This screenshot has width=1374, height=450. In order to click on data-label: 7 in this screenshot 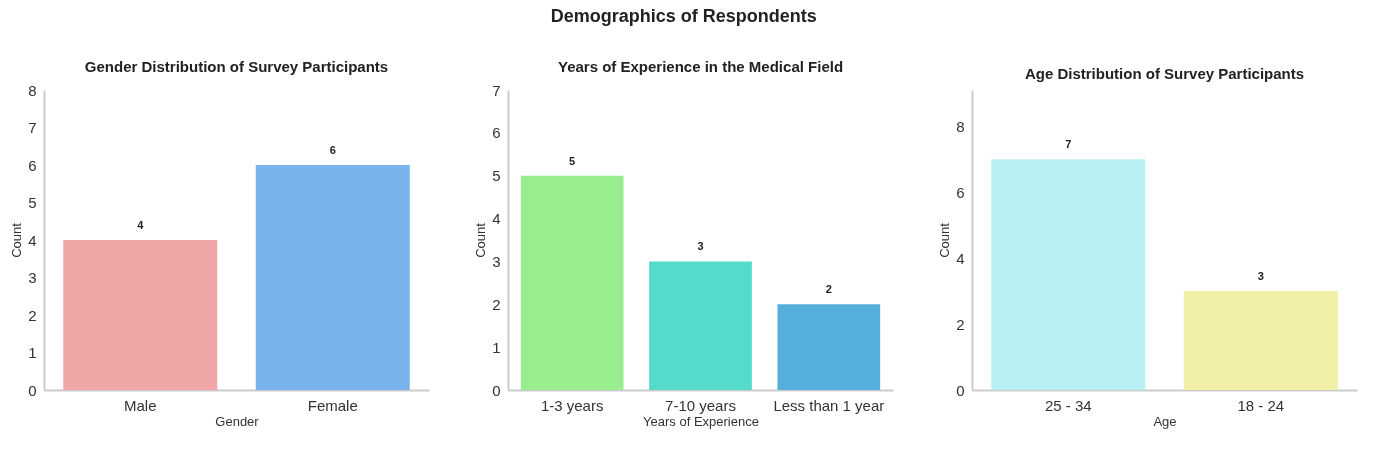, I will do `click(1068, 144)`.